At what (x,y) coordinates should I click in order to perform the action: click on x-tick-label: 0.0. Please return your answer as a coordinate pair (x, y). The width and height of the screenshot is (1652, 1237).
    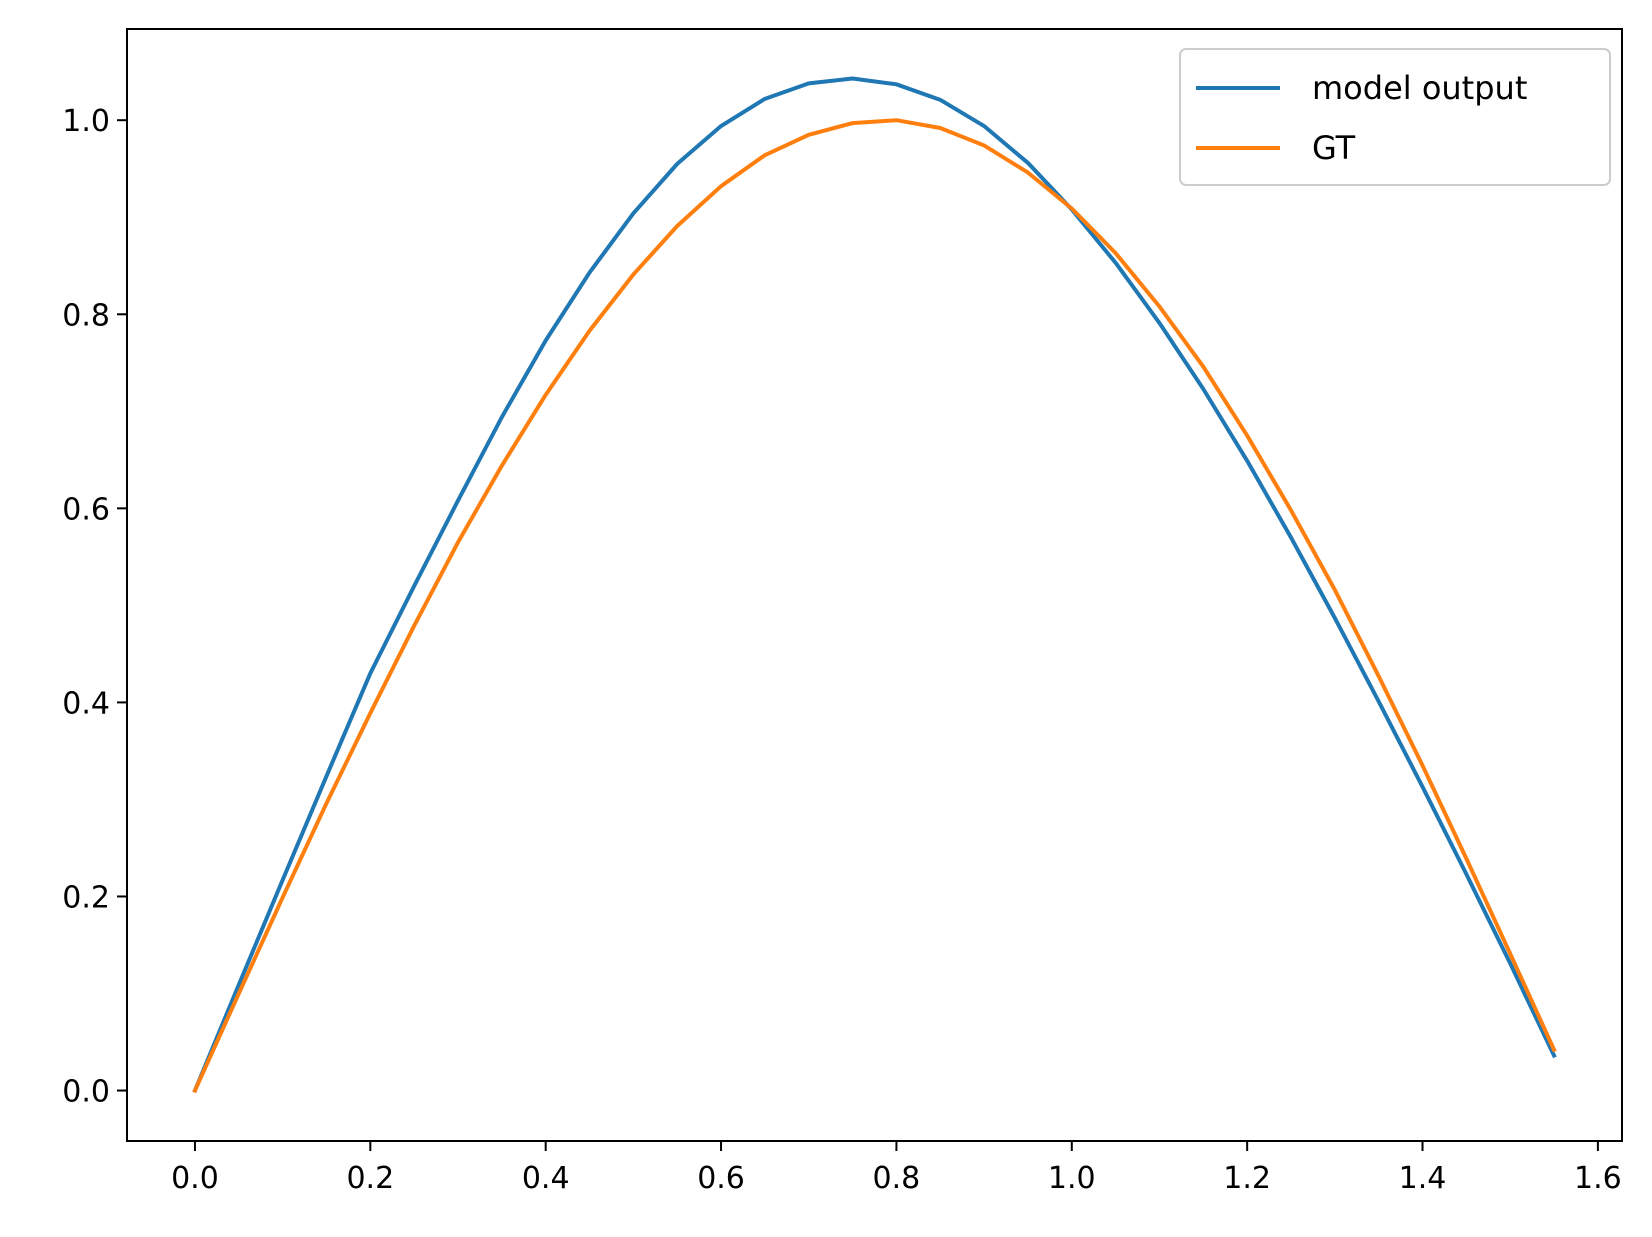
    Looking at the image, I should click on (195, 1178).